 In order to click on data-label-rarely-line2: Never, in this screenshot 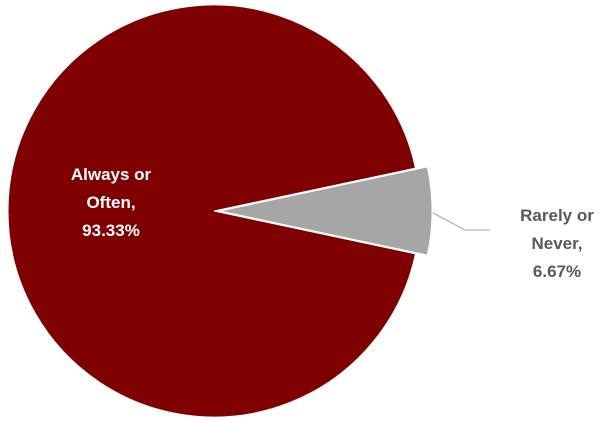, I will do `click(557, 243)`.